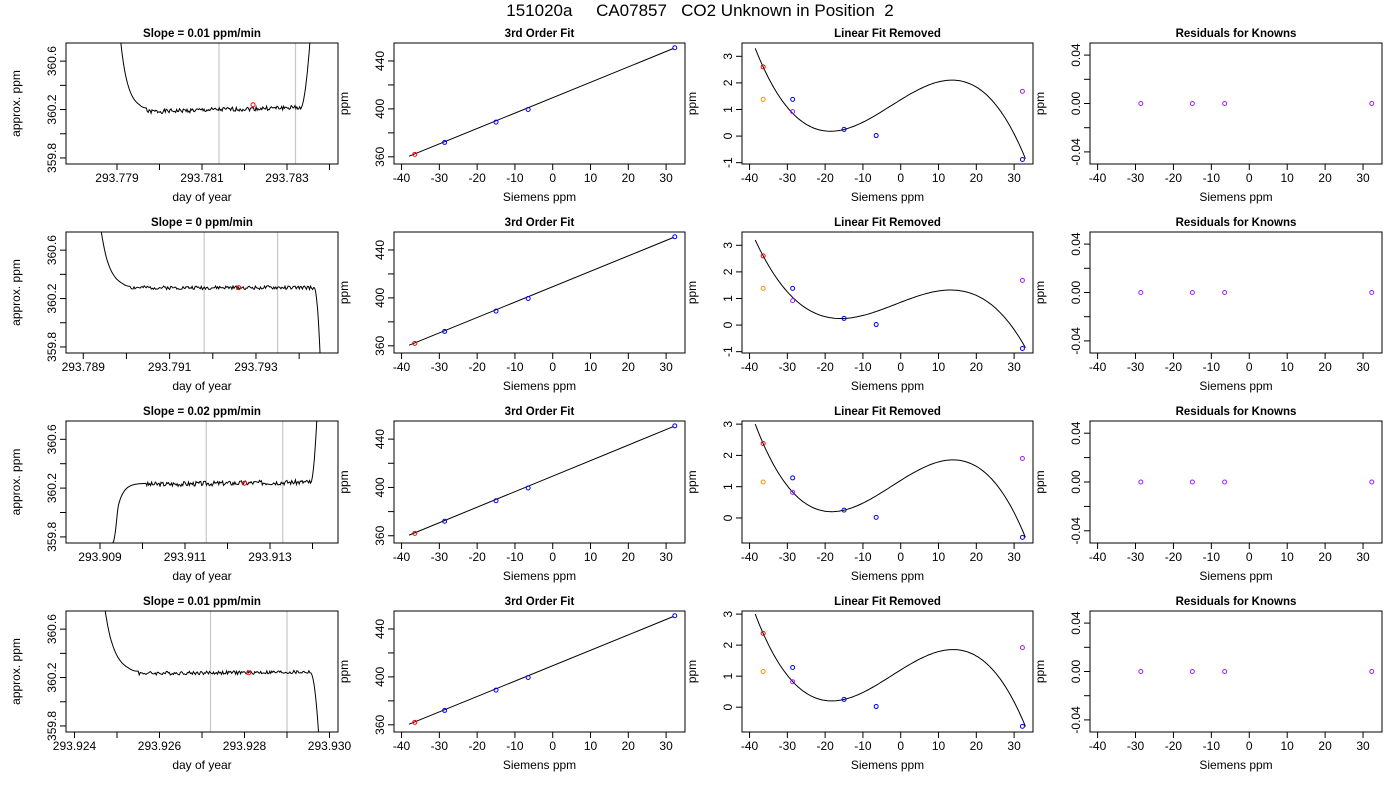  What do you see at coordinates (728, 423) in the screenshot?
I see `y-tick-label: 3` at bounding box center [728, 423].